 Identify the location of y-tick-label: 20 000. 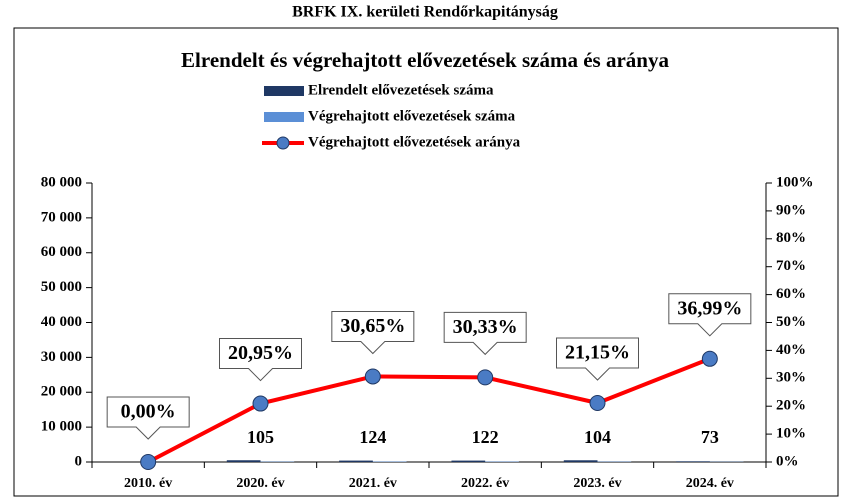
(61, 392).